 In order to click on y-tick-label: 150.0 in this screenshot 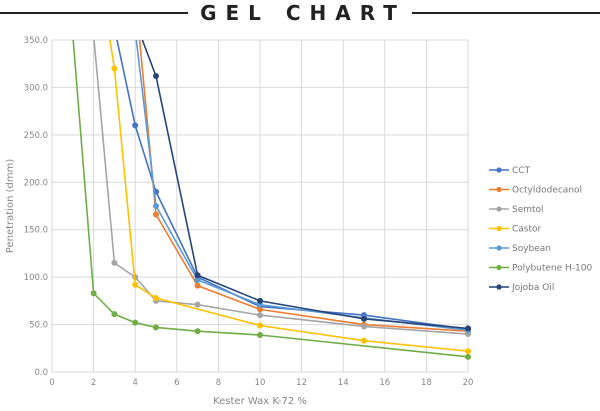, I will do `click(36, 231)`.